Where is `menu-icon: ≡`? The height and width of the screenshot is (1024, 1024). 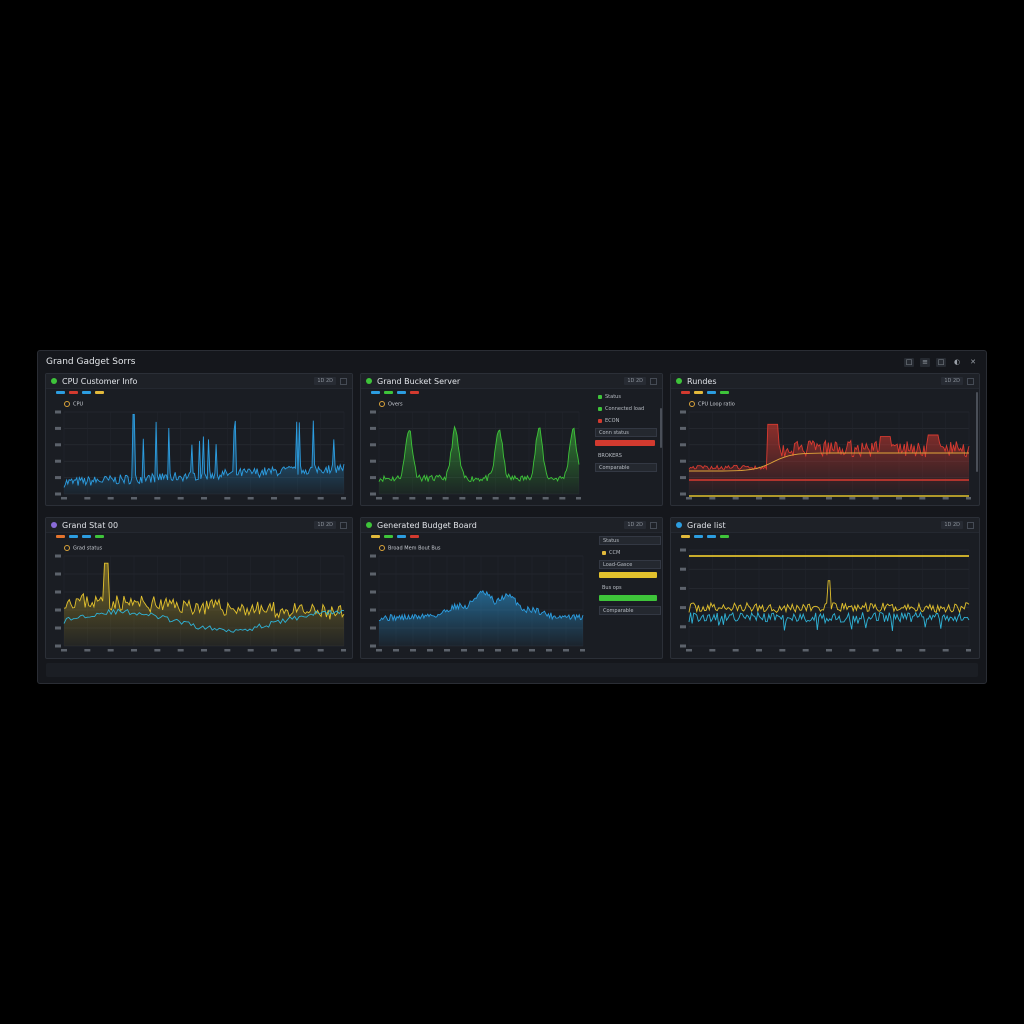
menu-icon: ≡ is located at coordinates (925, 362).